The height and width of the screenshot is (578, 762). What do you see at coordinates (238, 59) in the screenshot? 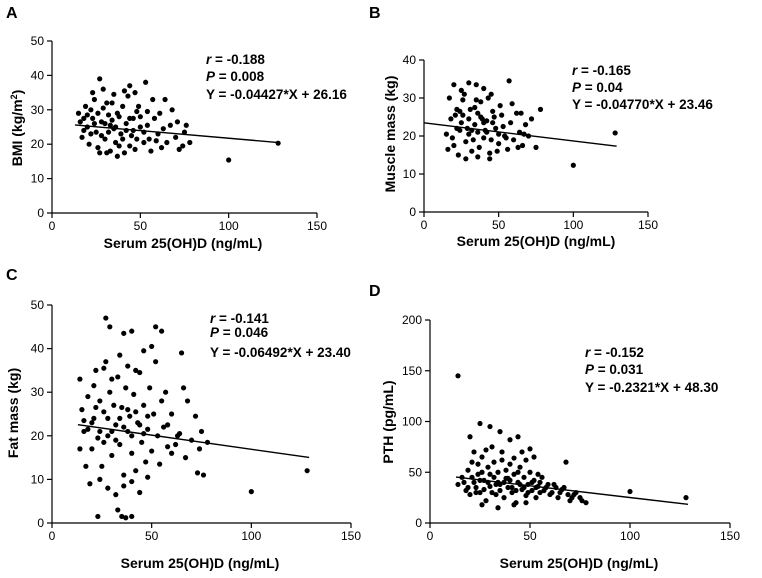
I see `panel-a-r-value: = -0.188` at bounding box center [238, 59].